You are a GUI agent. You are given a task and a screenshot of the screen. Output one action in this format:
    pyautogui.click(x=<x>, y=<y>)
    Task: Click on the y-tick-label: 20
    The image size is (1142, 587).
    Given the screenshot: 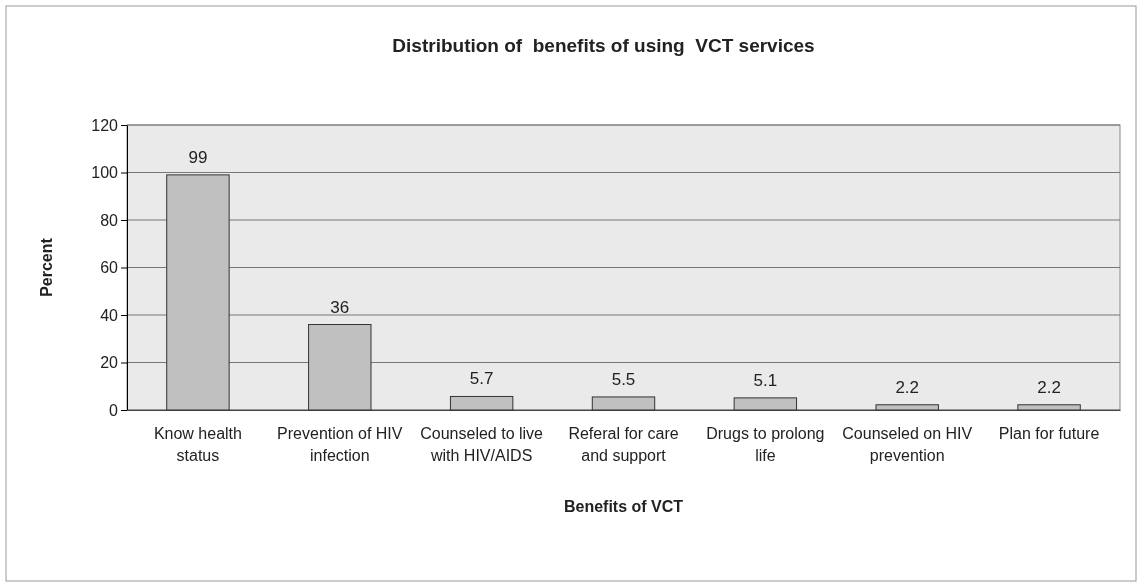 What is the action you would take?
    pyautogui.click(x=109, y=363)
    